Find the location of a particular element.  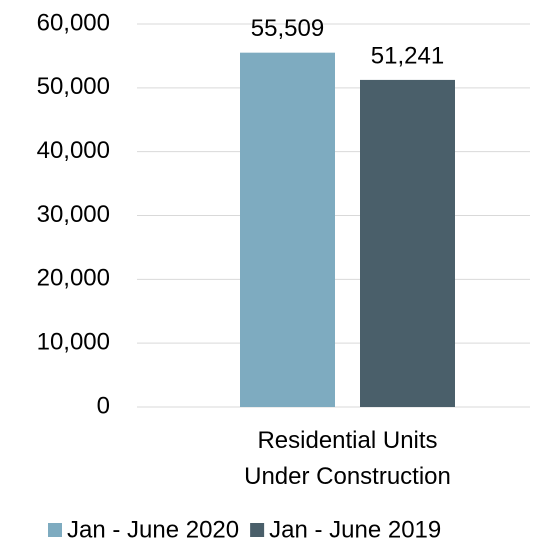

x-tick-label: Residential Units Under Construction is located at coordinates (347, 458).